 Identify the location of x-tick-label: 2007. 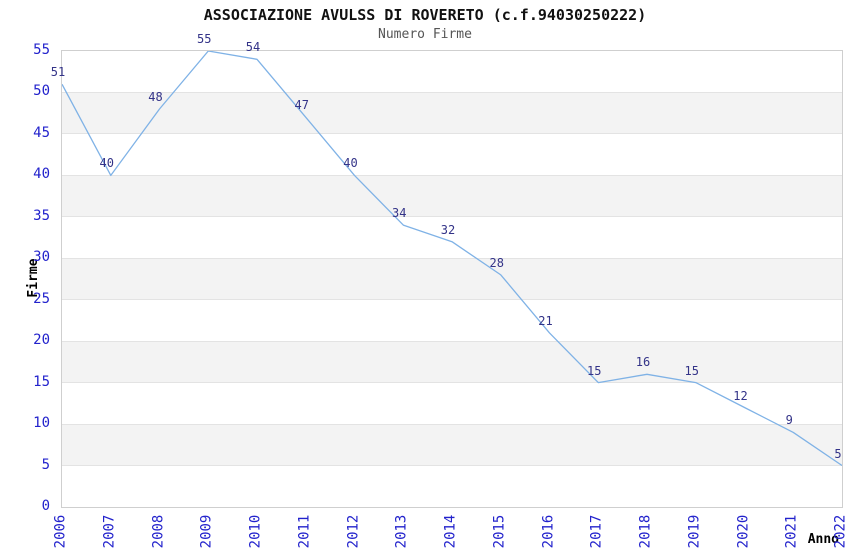
(109, 531).